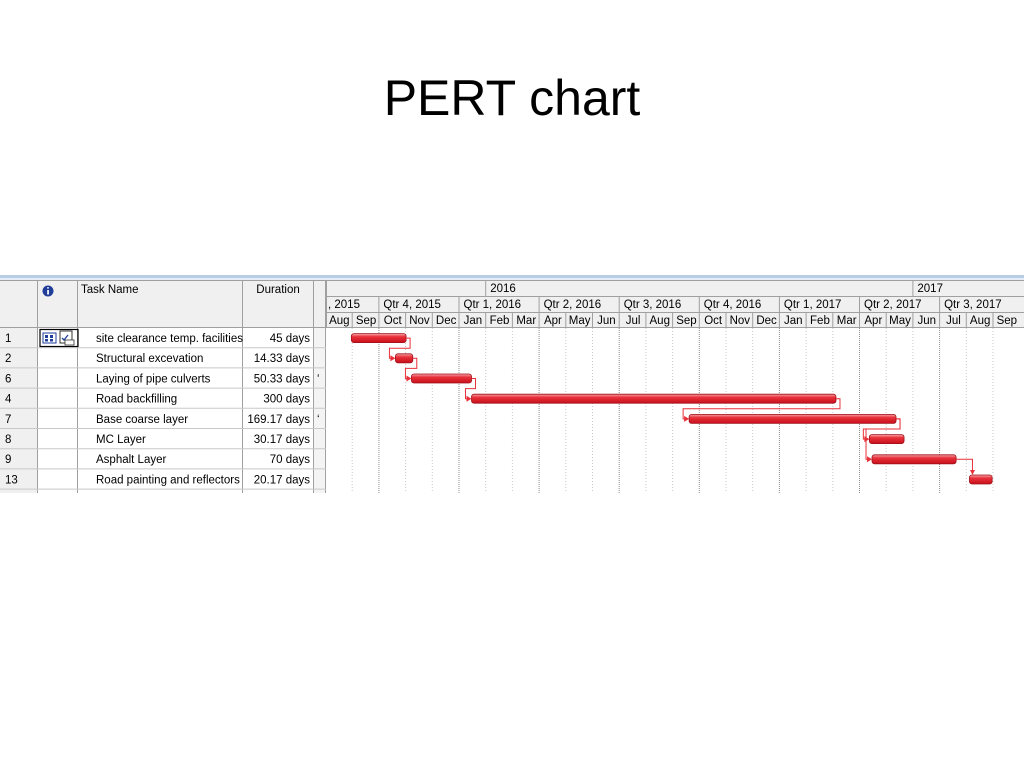 The image size is (1024, 768). I want to click on task-name: Structural excevation, so click(149, 359).